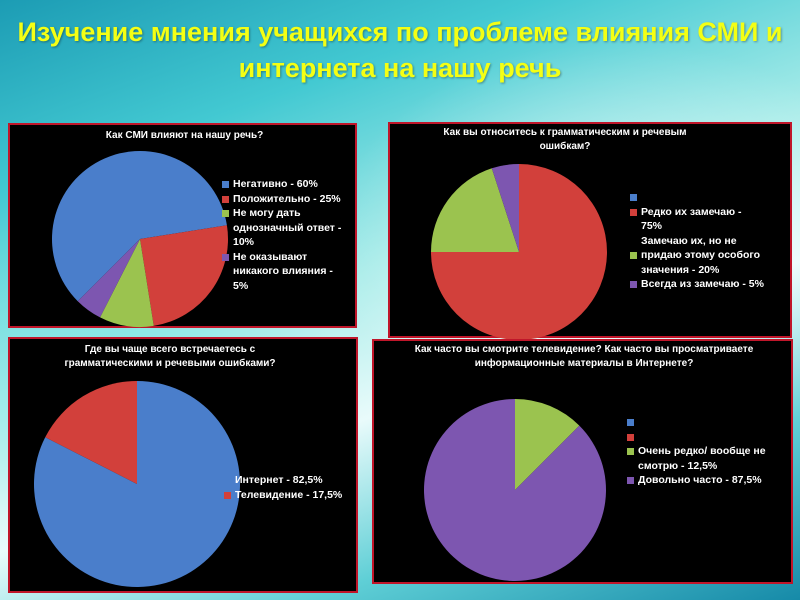  I want to click on legend-item: придаю этому особого значения - 20%, so click(710, 262).